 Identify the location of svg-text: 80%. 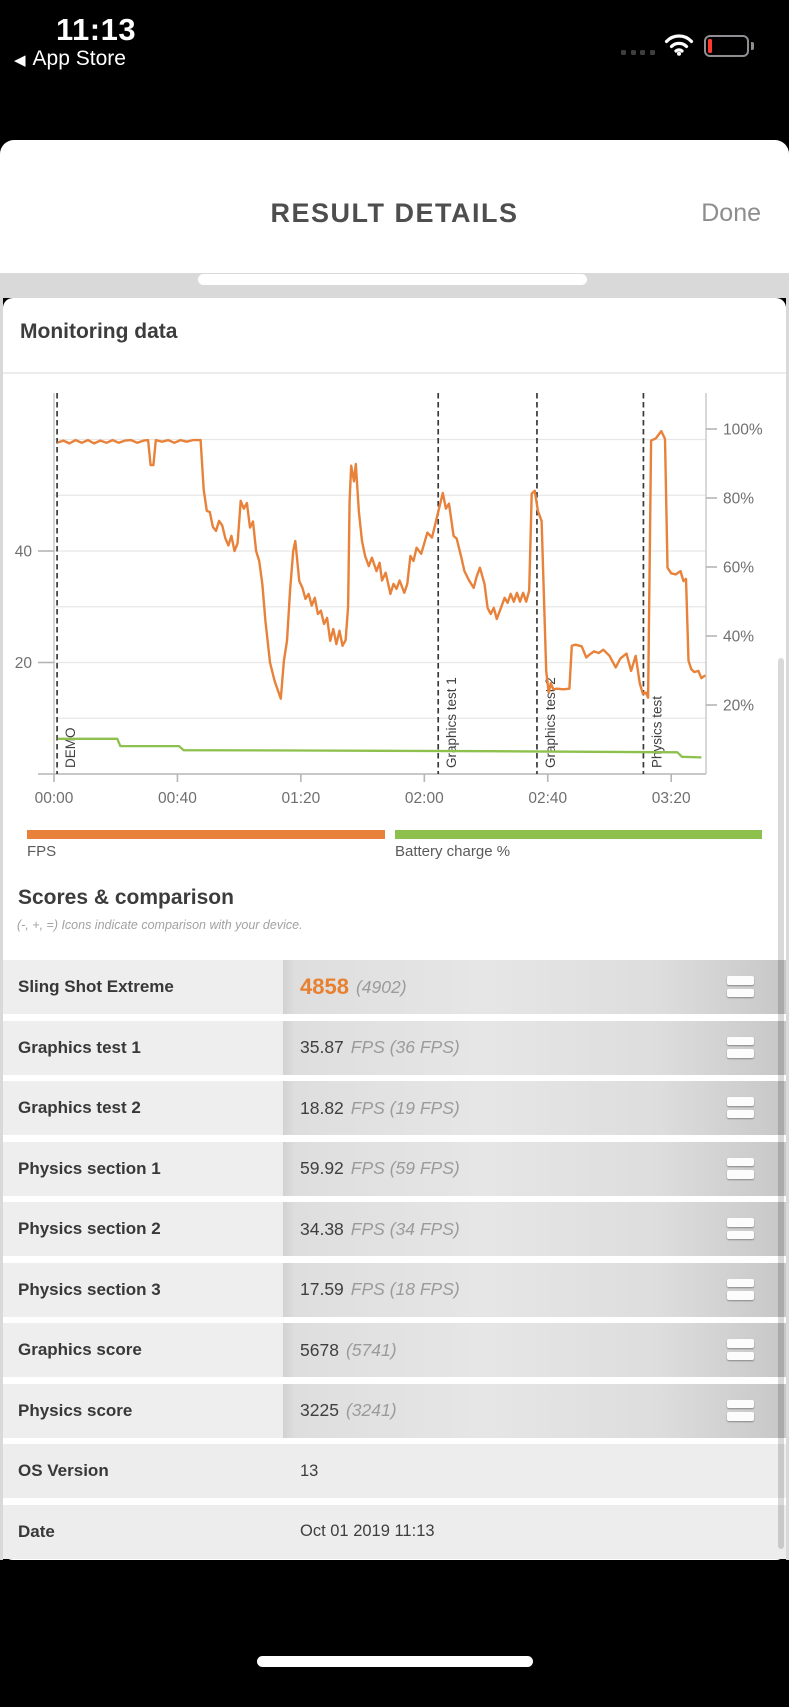
(738, 499).